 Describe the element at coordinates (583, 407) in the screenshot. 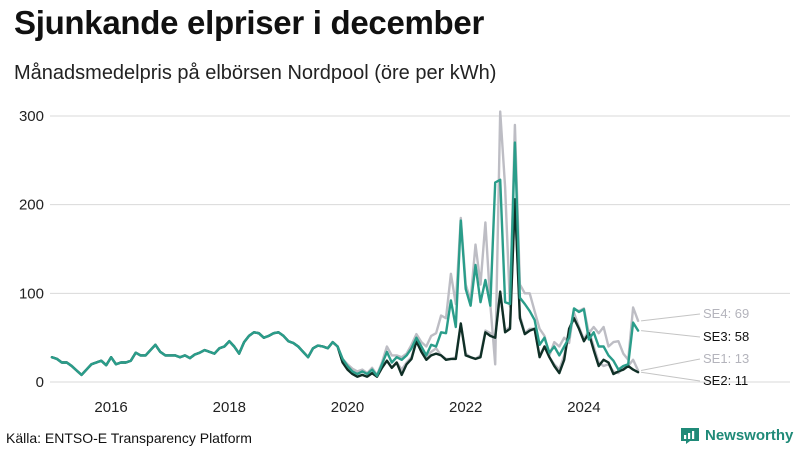

I see `x-tick-label-2024: 2024` at that location.